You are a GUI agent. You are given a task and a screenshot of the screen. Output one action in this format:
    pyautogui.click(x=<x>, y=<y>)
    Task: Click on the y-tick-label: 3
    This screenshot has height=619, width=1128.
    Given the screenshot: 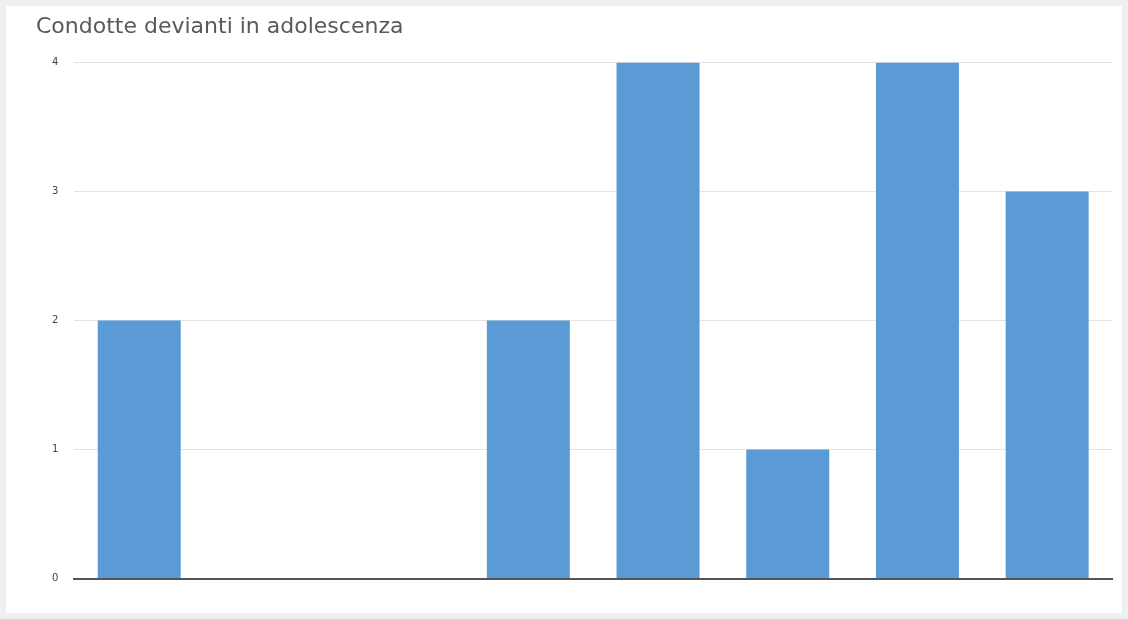 What is the action you would take?
    pyautogui.click(x=55, y=191)
    